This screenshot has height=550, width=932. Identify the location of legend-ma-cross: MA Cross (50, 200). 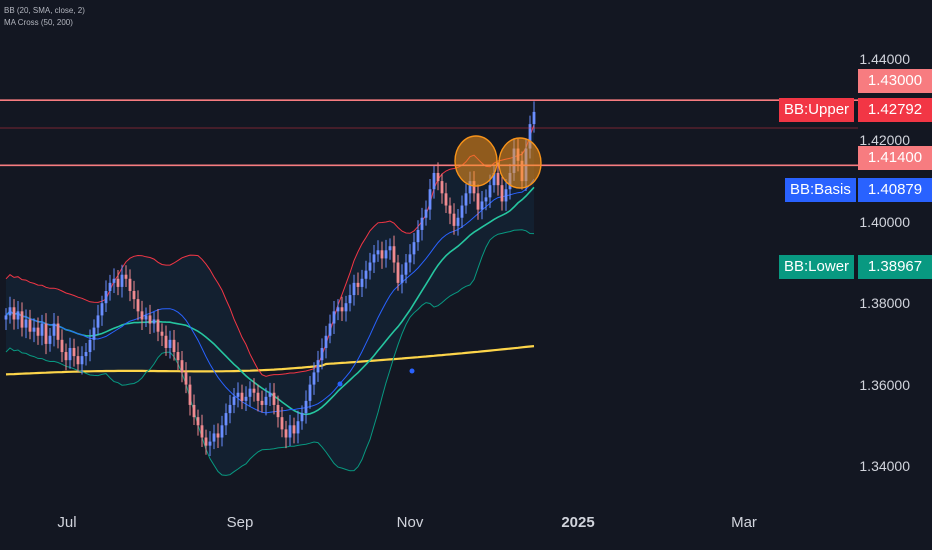
(38, 22).